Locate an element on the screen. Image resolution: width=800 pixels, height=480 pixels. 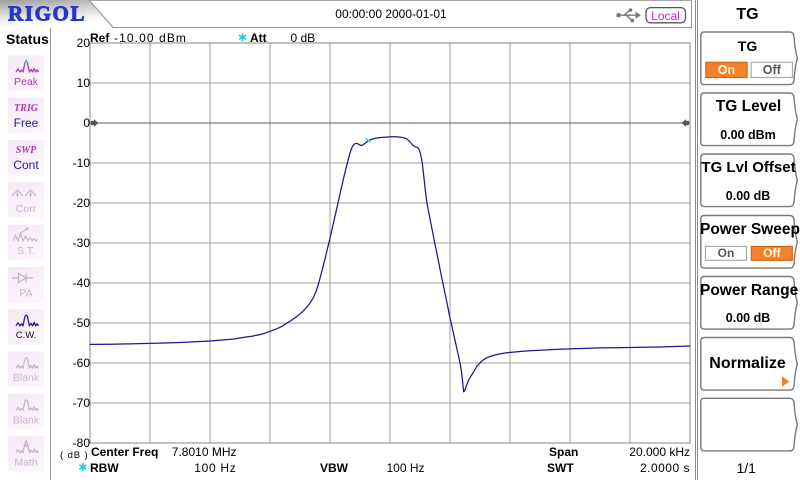
svg-text: Corr is located at coordinates (26, 209).